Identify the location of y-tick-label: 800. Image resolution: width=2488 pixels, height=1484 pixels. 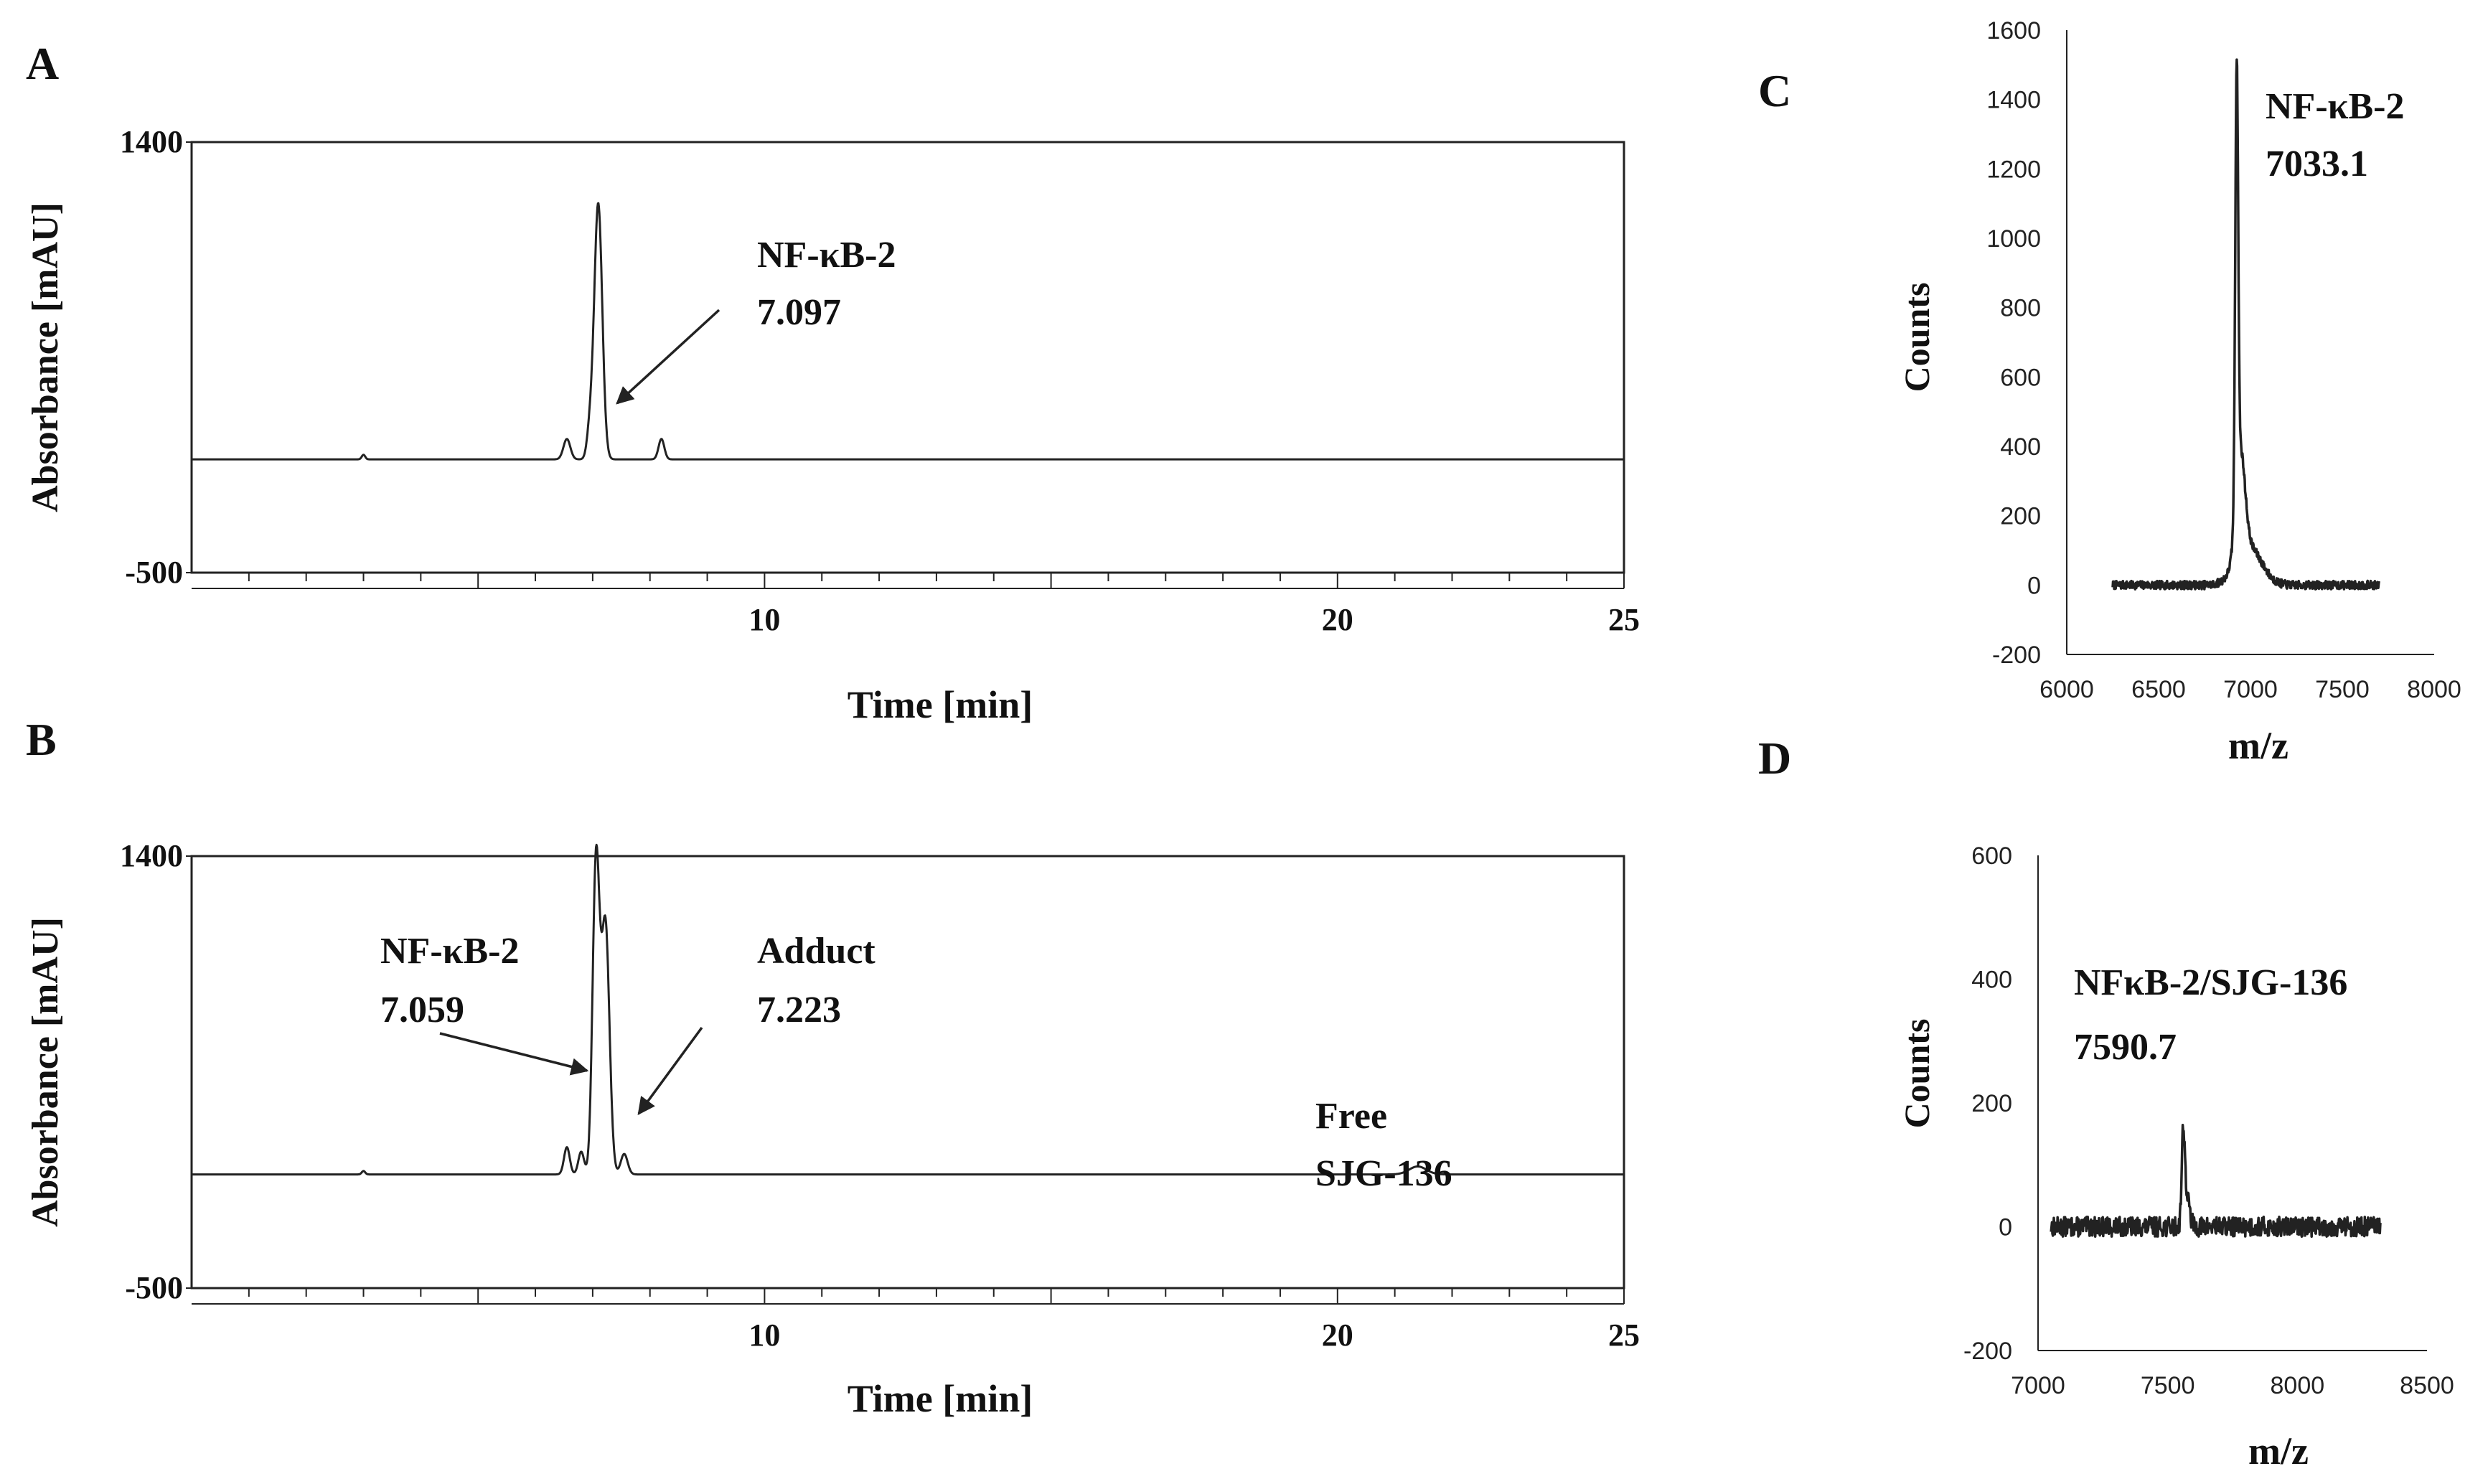
(2020, 308).